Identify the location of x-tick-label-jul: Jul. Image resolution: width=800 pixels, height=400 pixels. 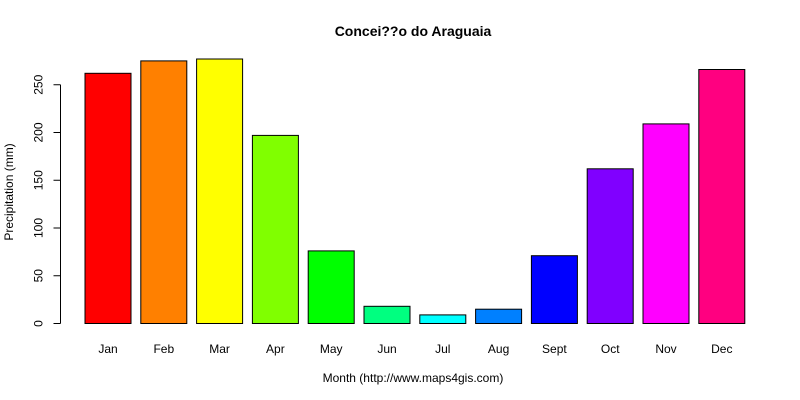
(442, 349).